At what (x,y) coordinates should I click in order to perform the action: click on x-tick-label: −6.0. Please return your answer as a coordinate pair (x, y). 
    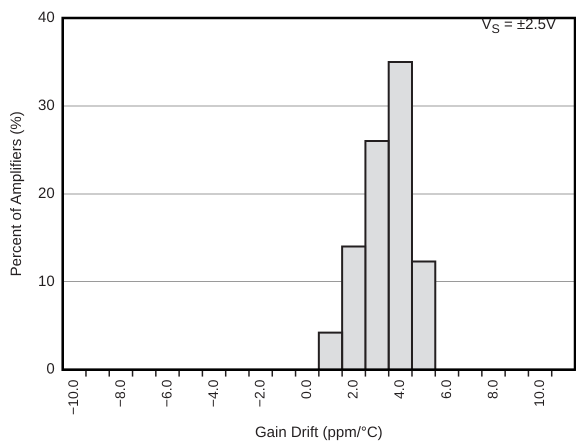
    Looking at the image, I should click on (166, 393).